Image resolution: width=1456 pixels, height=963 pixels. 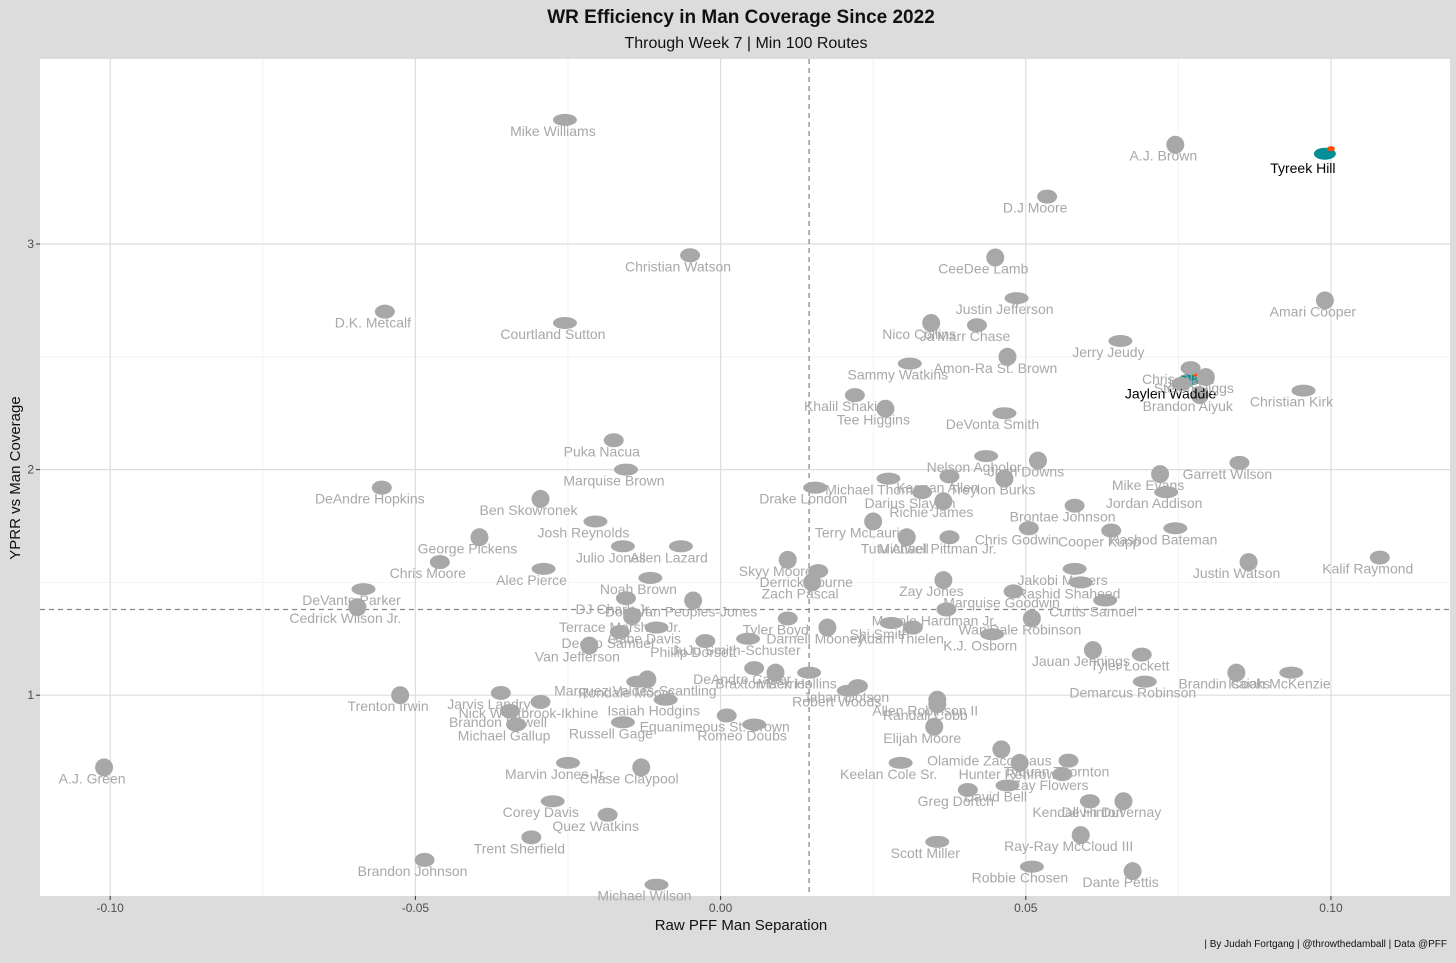 I want to click on label-cooper-kupp: Cooper Kupp, so click(x=1099, y=542).